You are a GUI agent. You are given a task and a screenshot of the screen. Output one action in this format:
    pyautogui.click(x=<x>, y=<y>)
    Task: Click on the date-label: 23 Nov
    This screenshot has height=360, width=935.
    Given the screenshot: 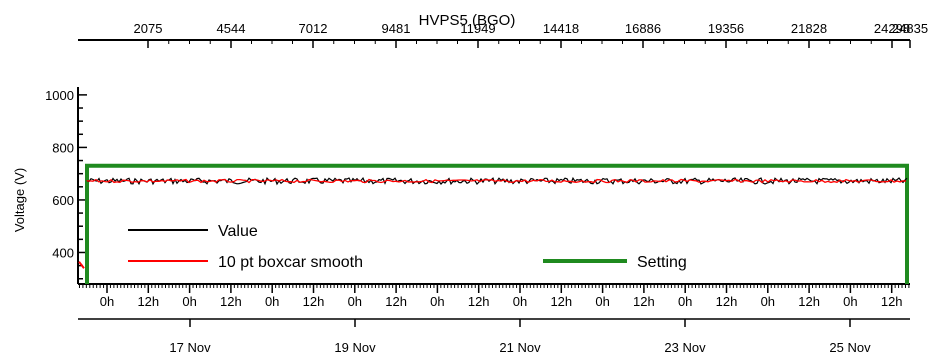 What is the action you would take?
    pyautogui.click(x=685, y=347)
    